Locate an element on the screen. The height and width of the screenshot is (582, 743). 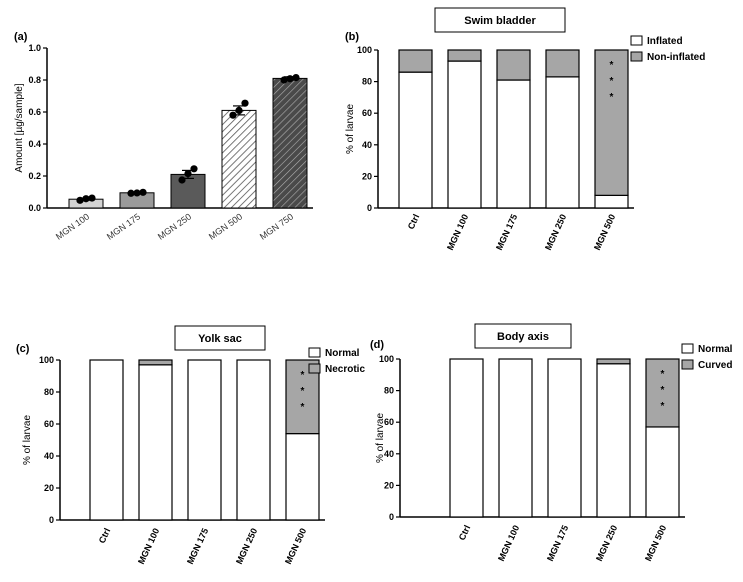
y-tick-label: 1.0 is located at coordinates (34, 48).